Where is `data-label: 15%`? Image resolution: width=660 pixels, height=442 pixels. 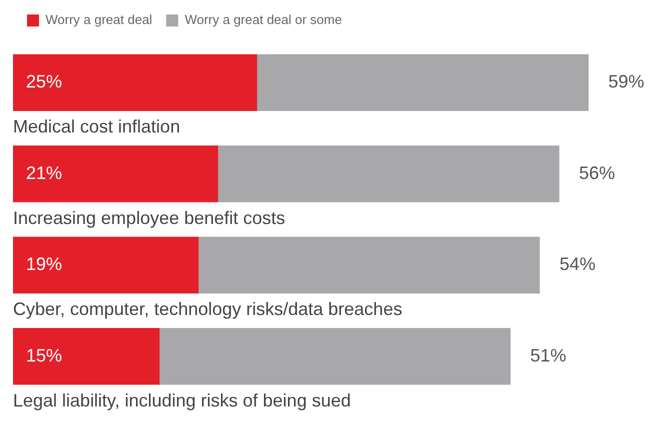
data-label: 15% is located at coordinates (44, 355).